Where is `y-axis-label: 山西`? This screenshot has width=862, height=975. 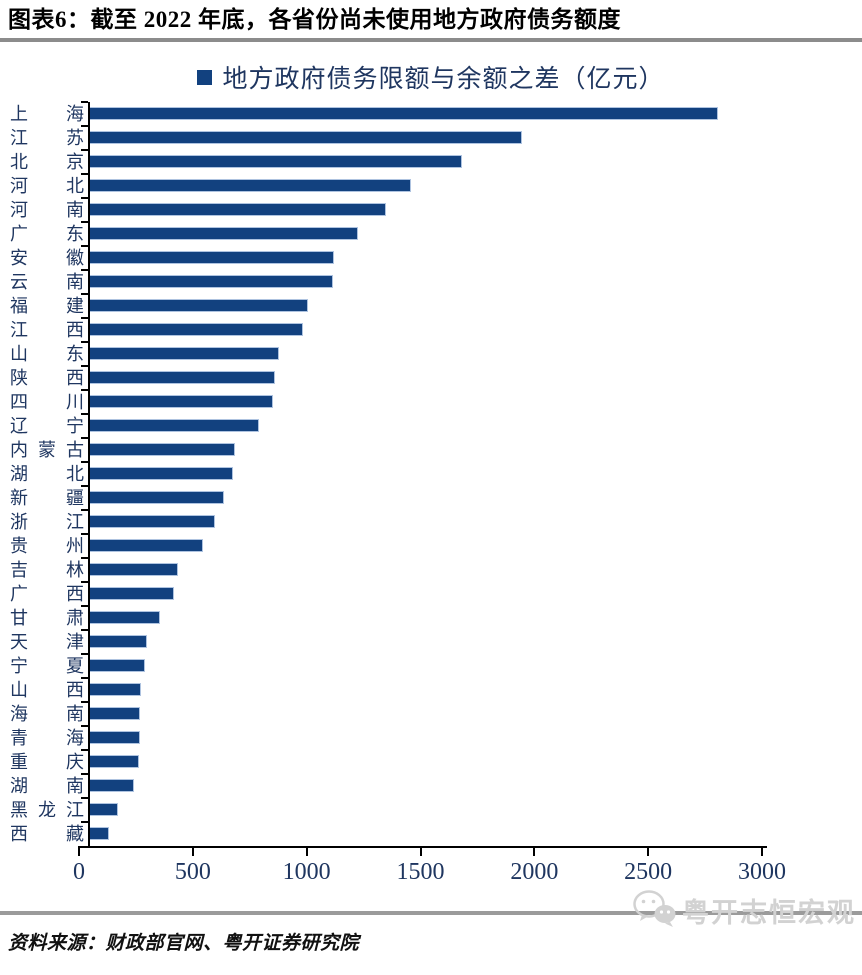
y-axis-label: 山西 is located at coordinates (47, 690).